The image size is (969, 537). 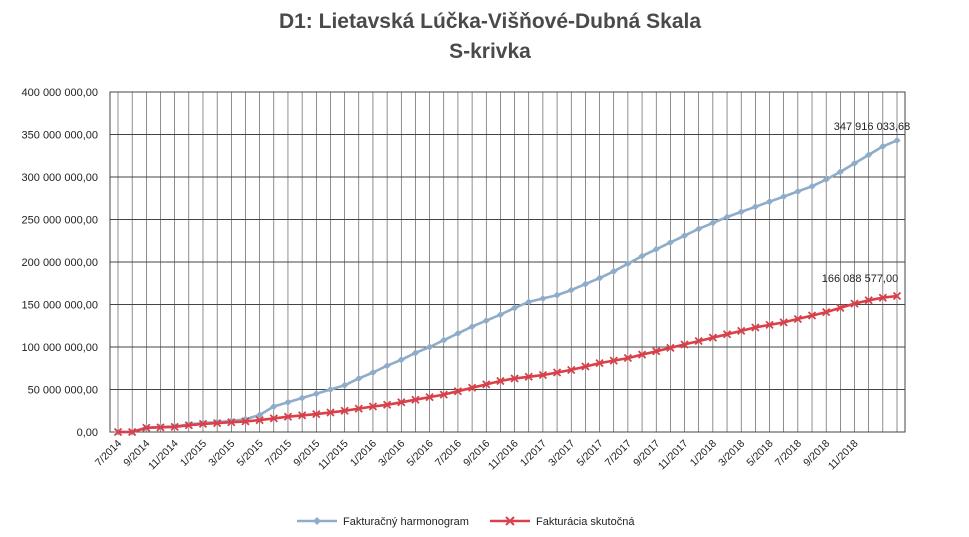 What do you see at coordinates (363, 453) in the screenshot?
I see `x-tick-label: 1/2016` at bounding box center [363, 453].